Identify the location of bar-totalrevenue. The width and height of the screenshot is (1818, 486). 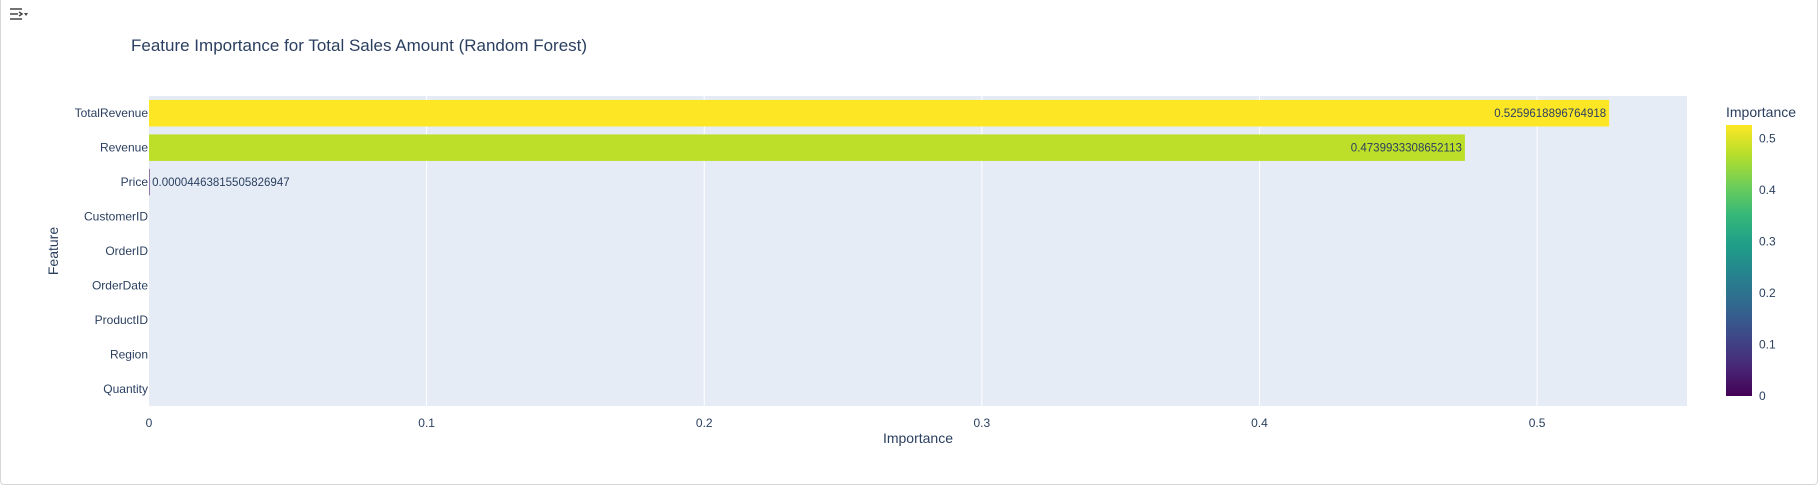
(879, 113).